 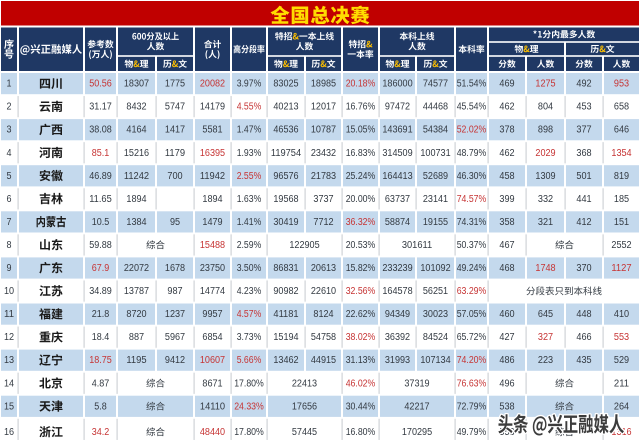 I want to click on svg-text: 410, so click(x=622, y=314).